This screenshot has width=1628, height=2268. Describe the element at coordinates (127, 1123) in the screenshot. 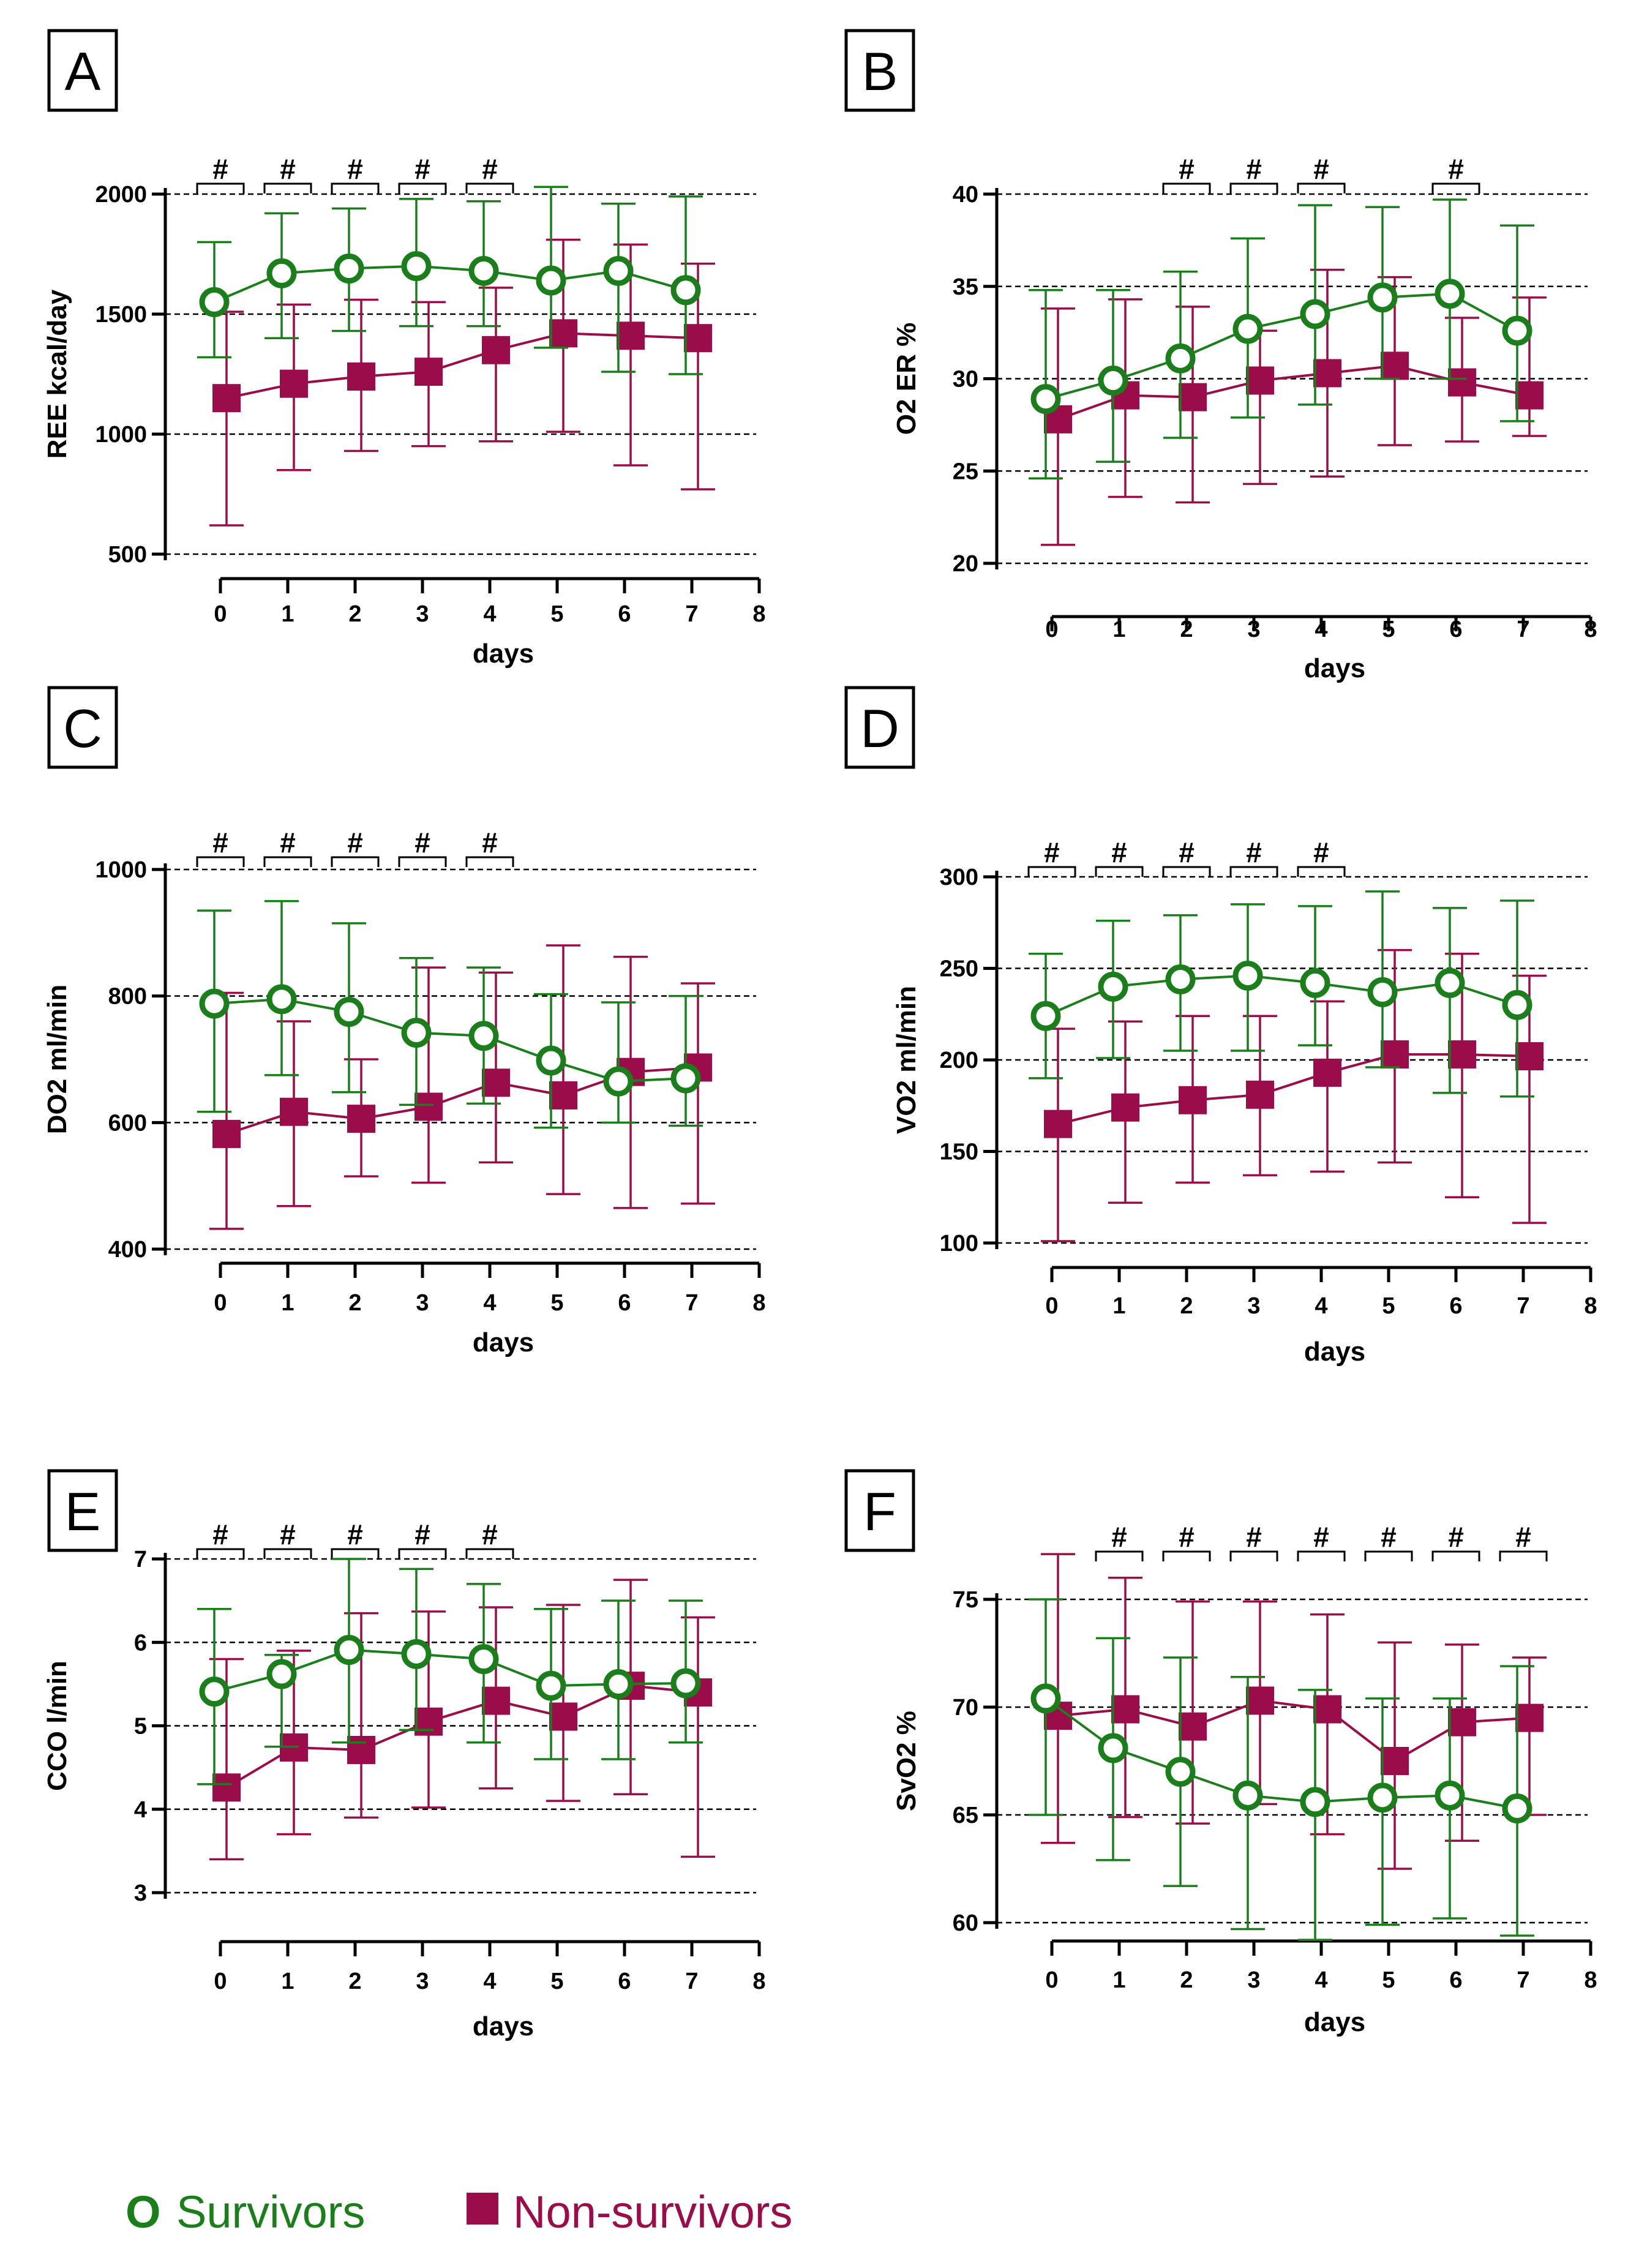

I see `y-tick-label: 600` at that location.